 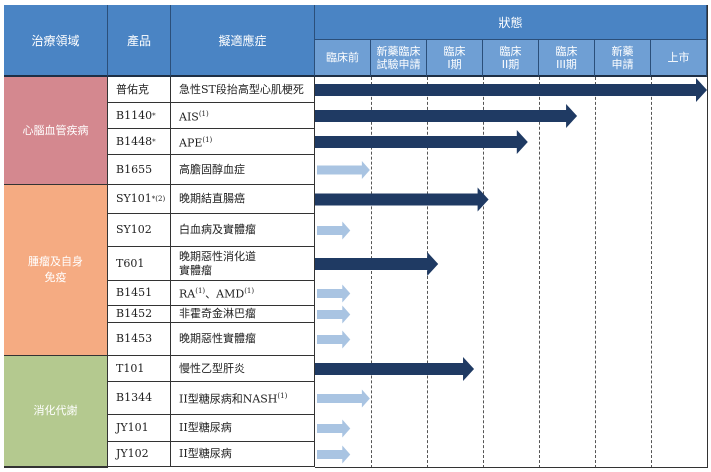 I want to click on indication-text: II型糖尿病和NASH, so click(x=228, y=399).